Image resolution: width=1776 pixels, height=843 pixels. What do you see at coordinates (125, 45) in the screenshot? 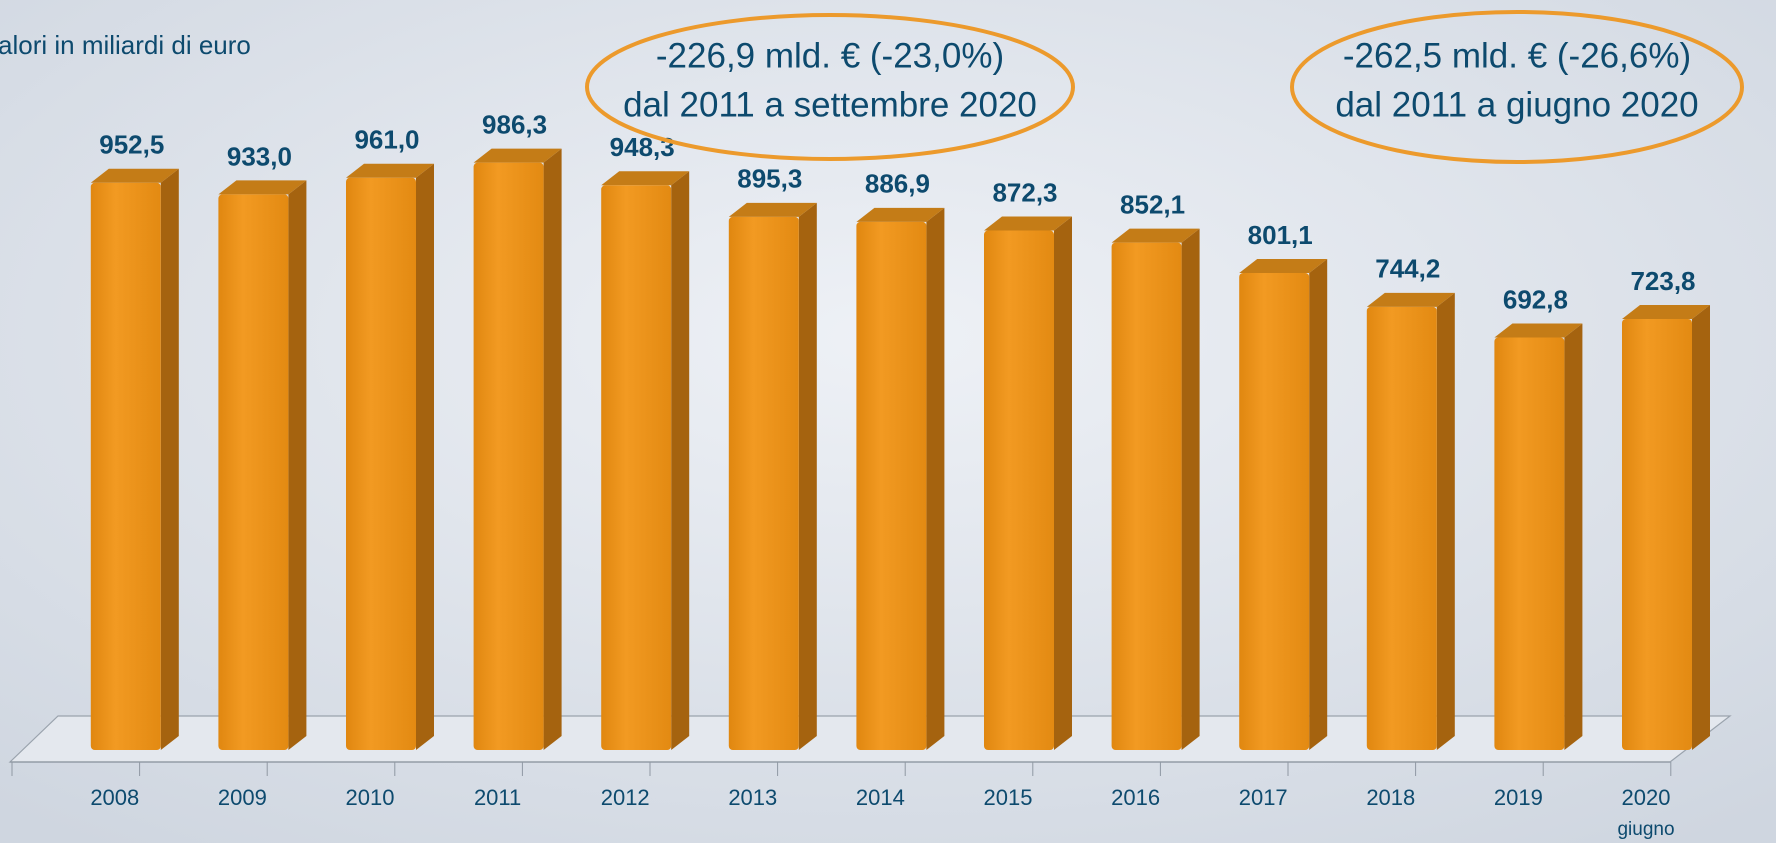
I see `subtitle: alori in miliardi di euro` at bounding box center [125, 45].